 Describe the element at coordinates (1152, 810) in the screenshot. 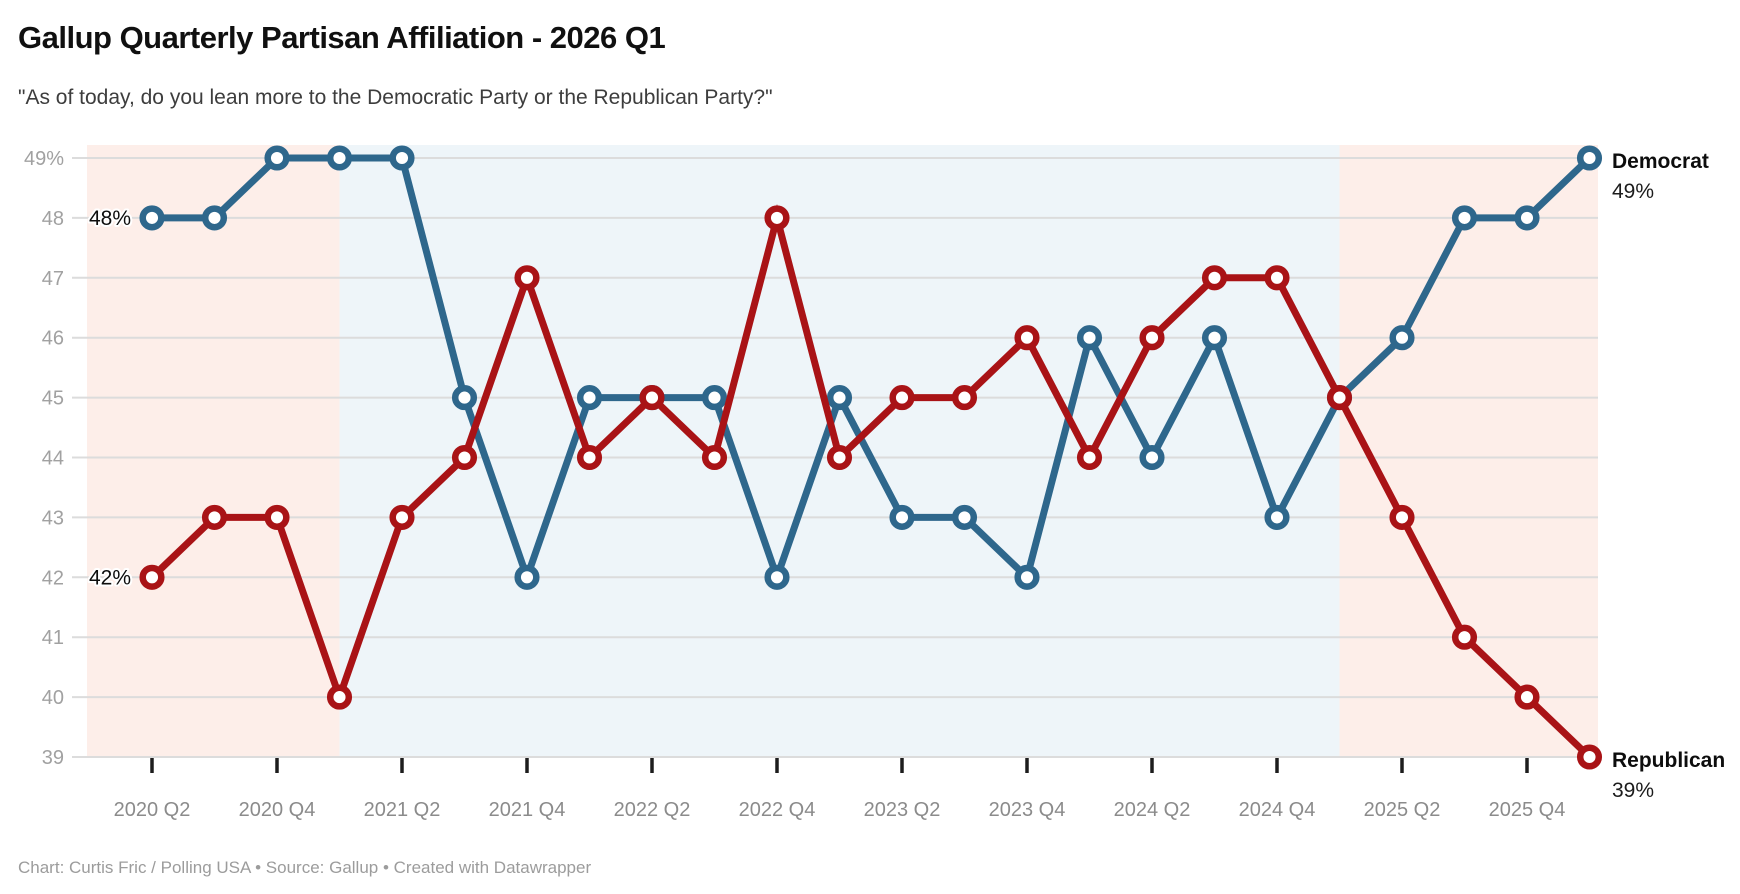

I see `x-axis-label: 2024 Q2` at that location.